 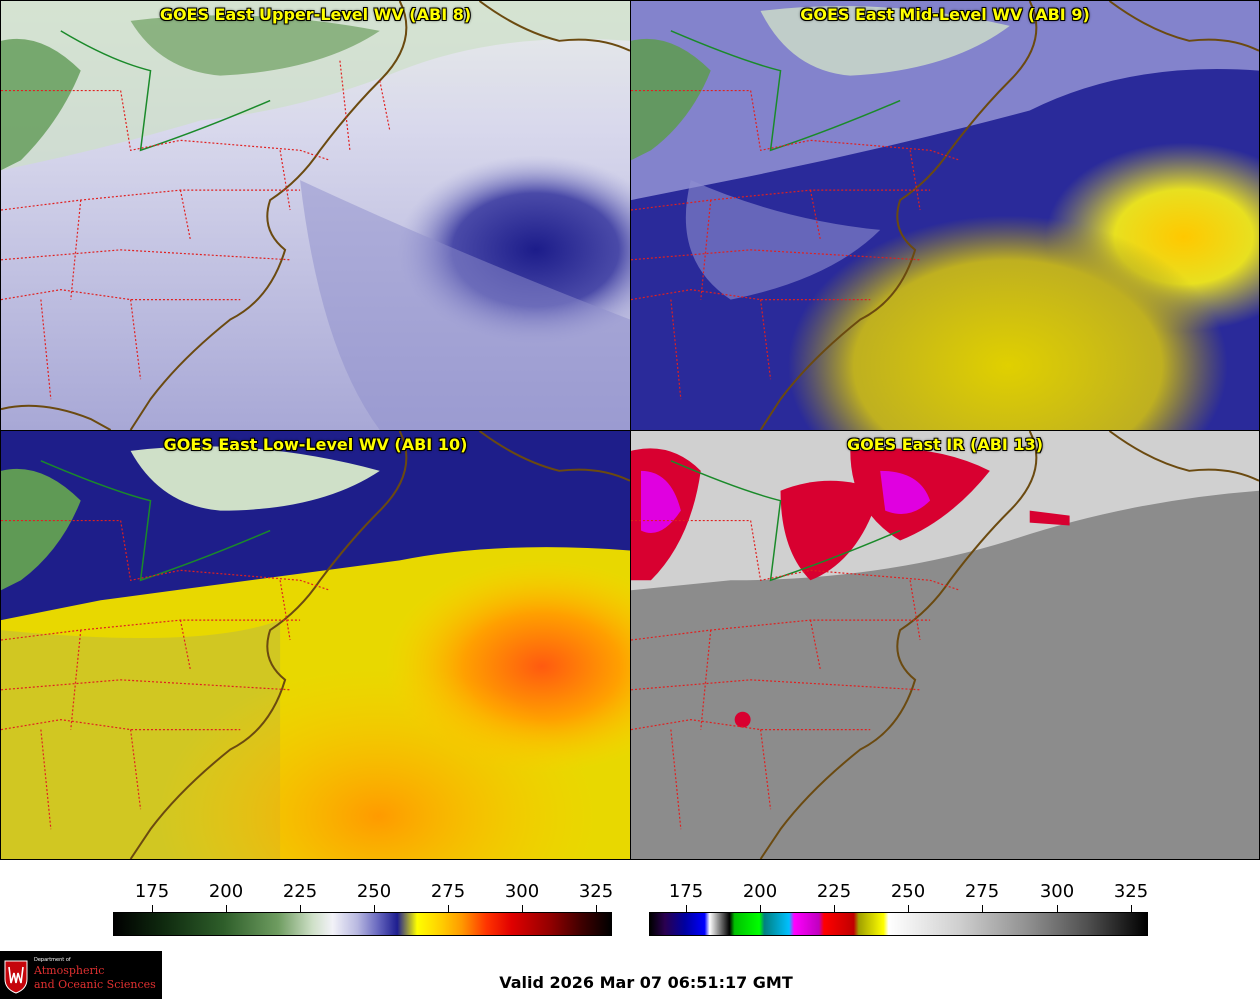 What do you see at coordinates (69, 970) in the screenshot?
I see `logo-line-2: Atmospheric` at bounding box center [69, 970].